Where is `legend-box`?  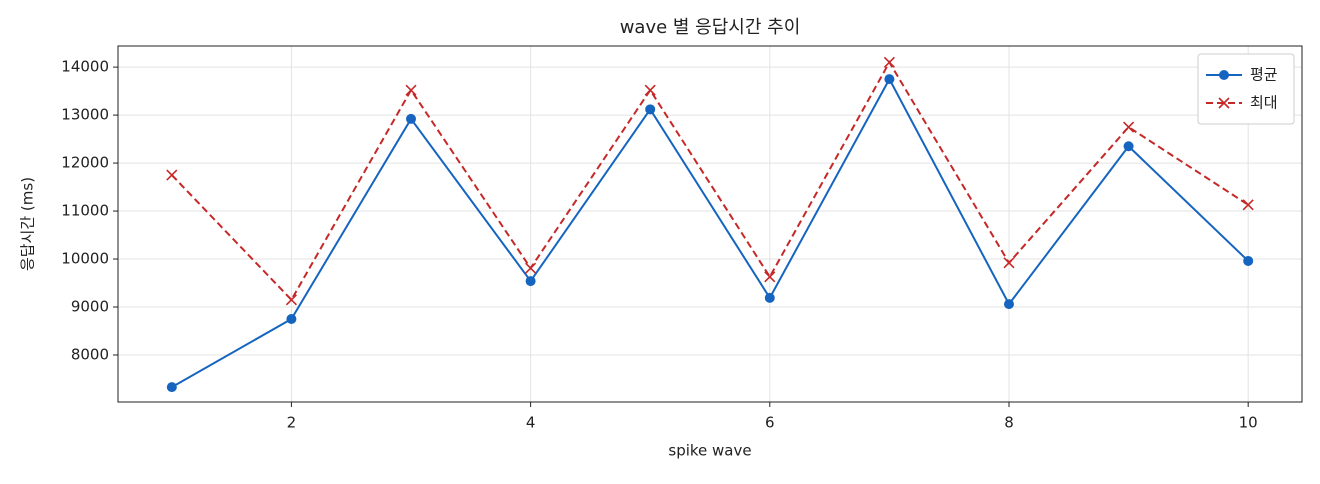 legend-box is located at coordinates (1246, 89).